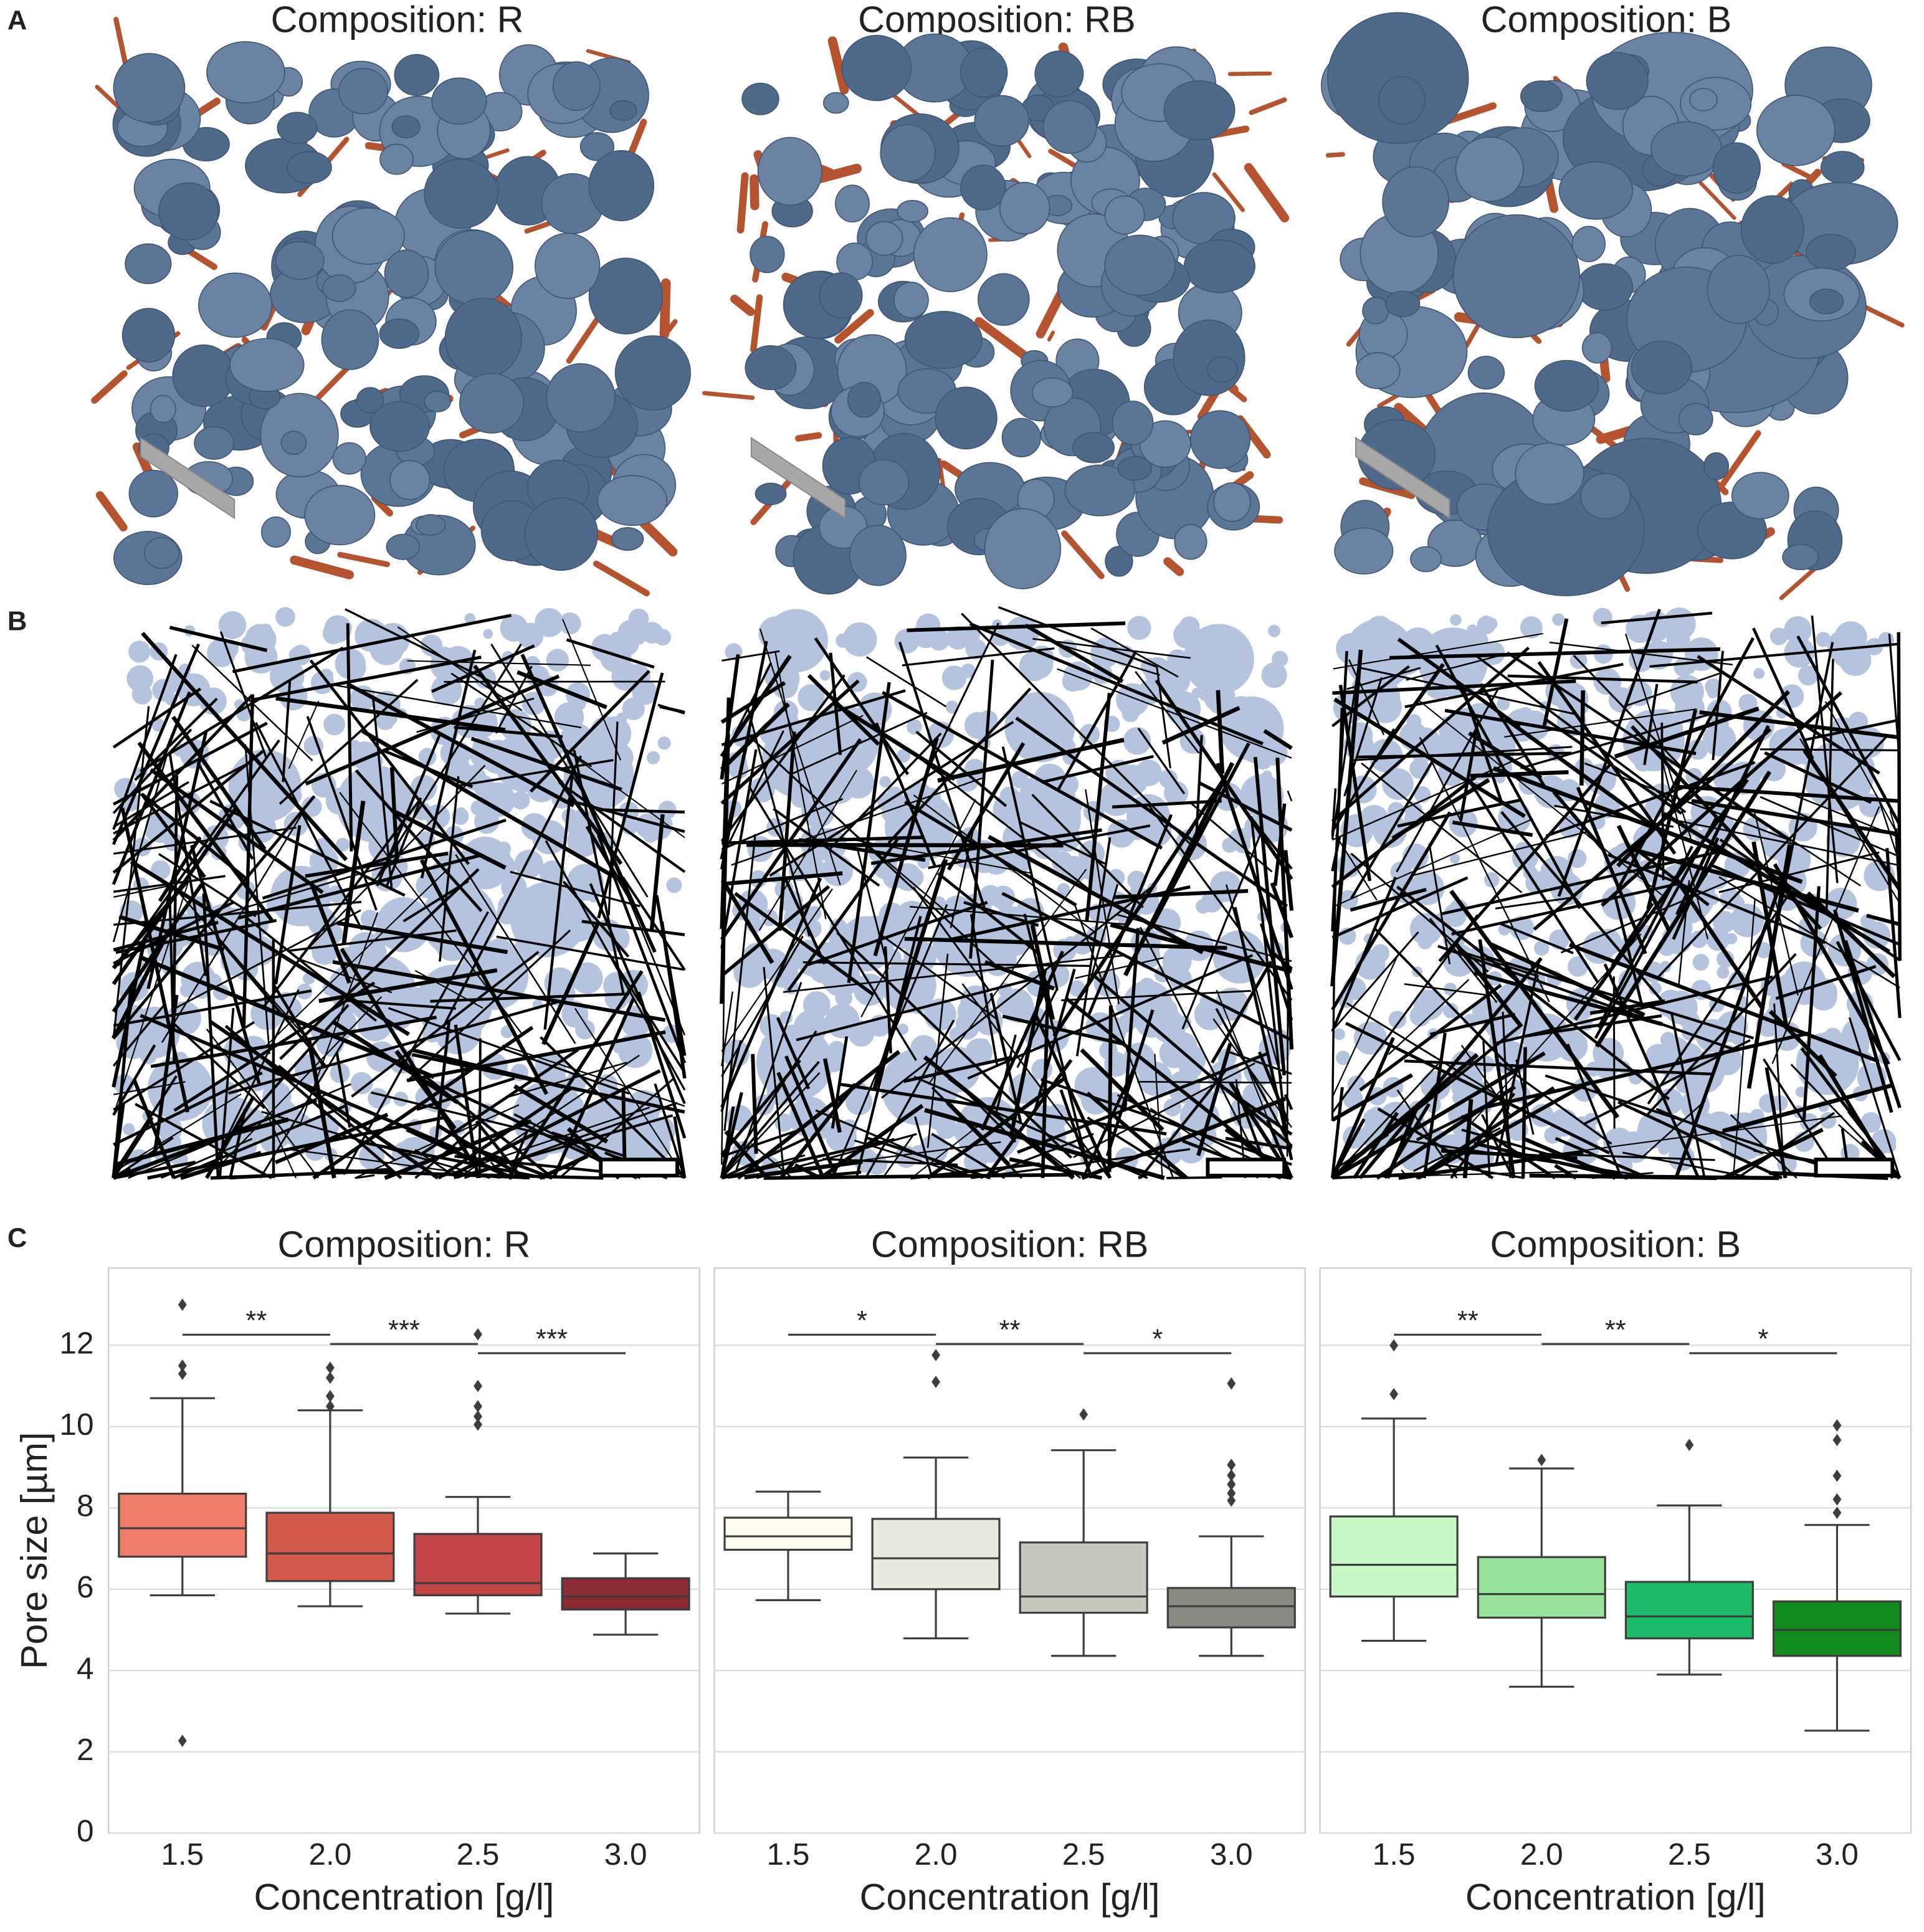  I want to click on significance-label: ***, so click(404, 1330).